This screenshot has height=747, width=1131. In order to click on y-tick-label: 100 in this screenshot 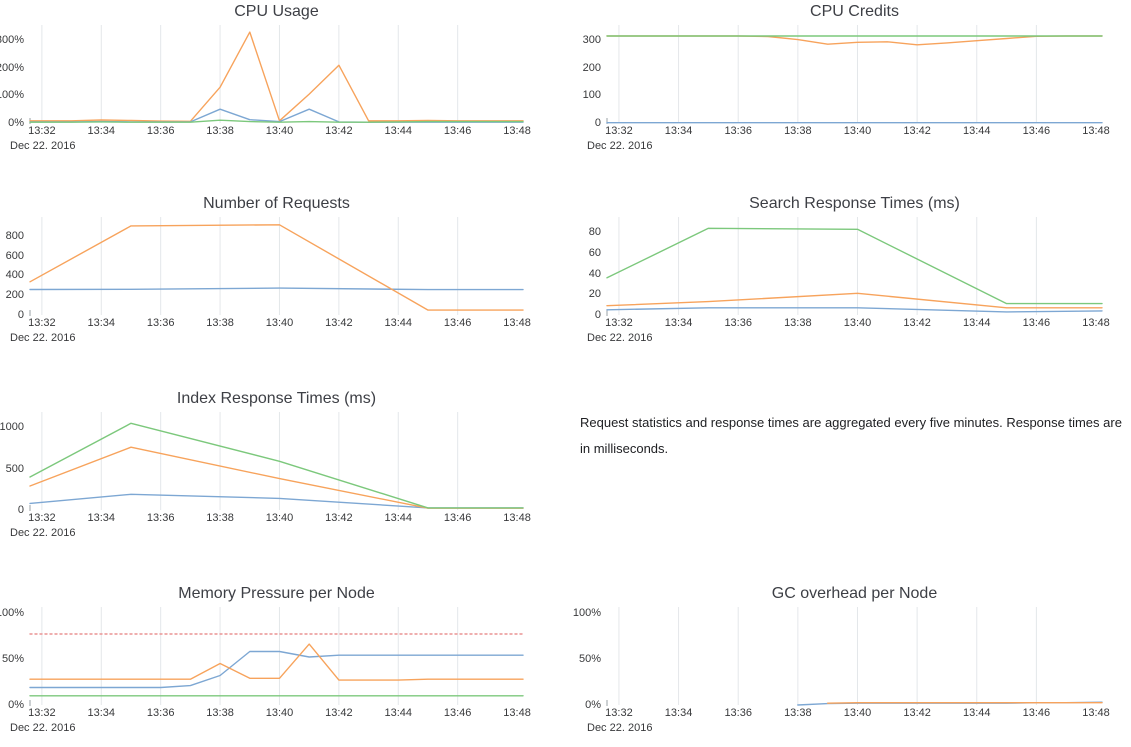, I will do `click(591, 95)`.